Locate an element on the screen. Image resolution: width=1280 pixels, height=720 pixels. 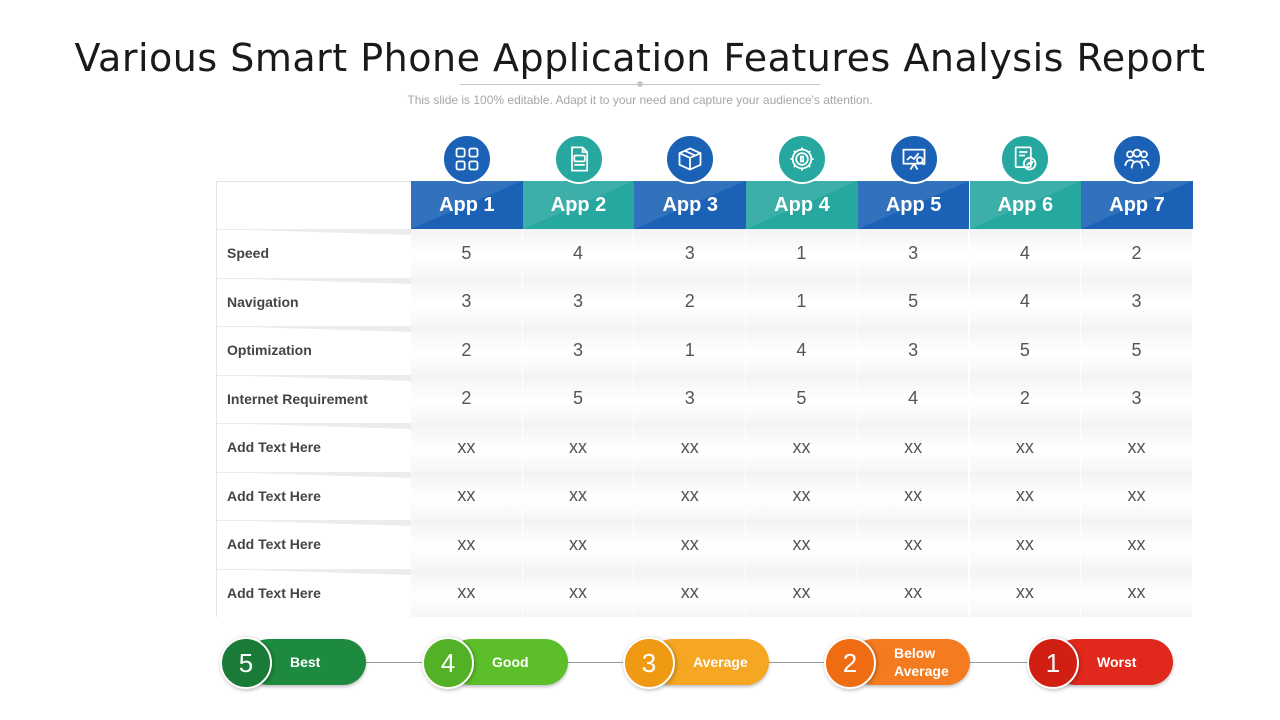
row-label: Optimization is located at coordinates (314, 350).